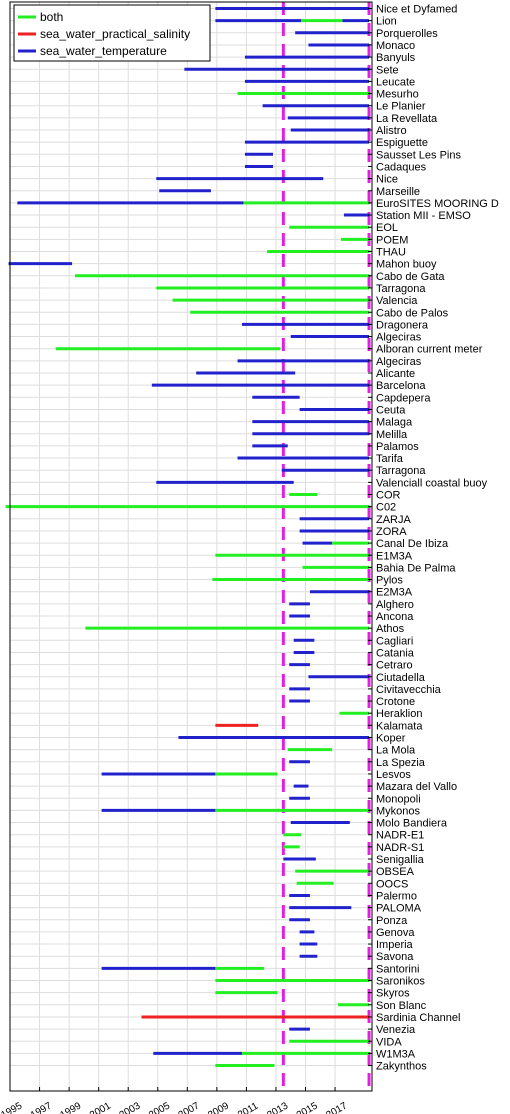  I want to click on legend-box, so click(112, 33).